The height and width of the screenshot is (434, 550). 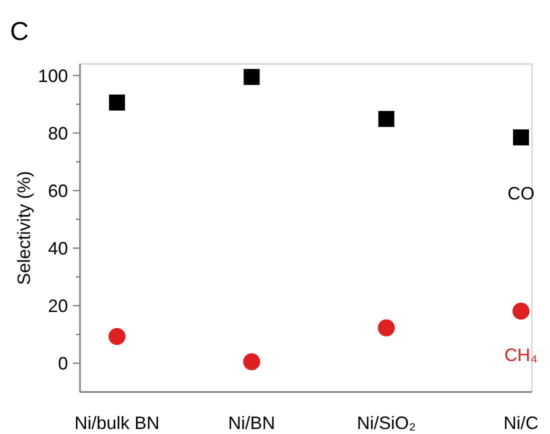 I want to click on x-tick-label: Ni/BN, so click(x=252, y=423).